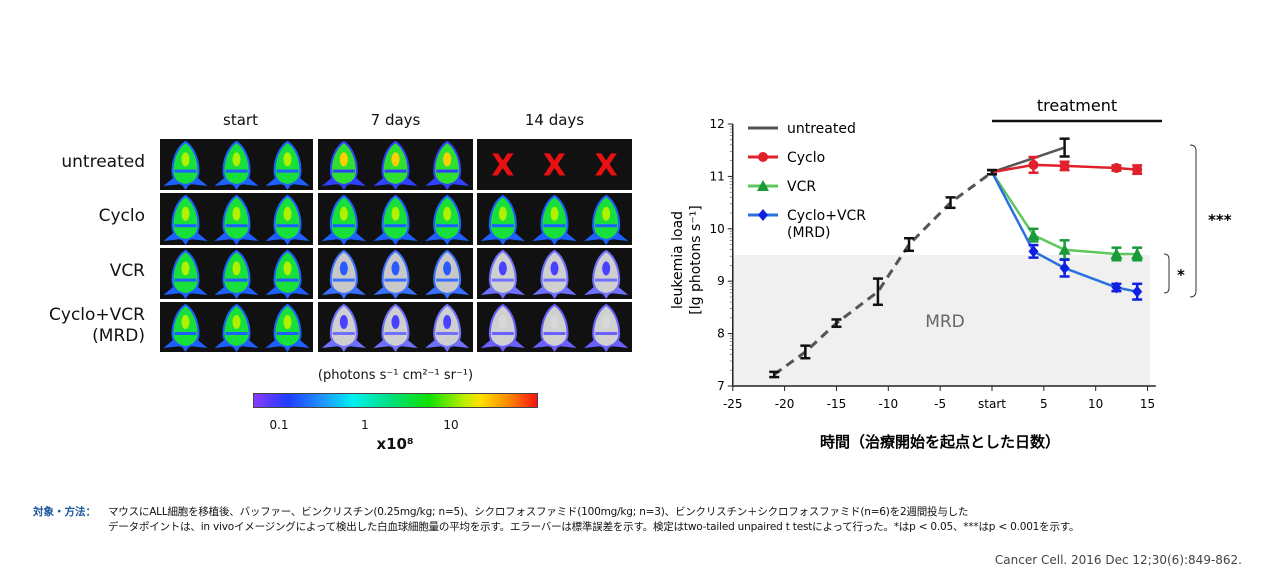  What do you see at coordinates (809, 233) in the screenshot?
I see `legend-label-cyclo-vcr-line2: (MRD)` at bounding box center [809, 233].